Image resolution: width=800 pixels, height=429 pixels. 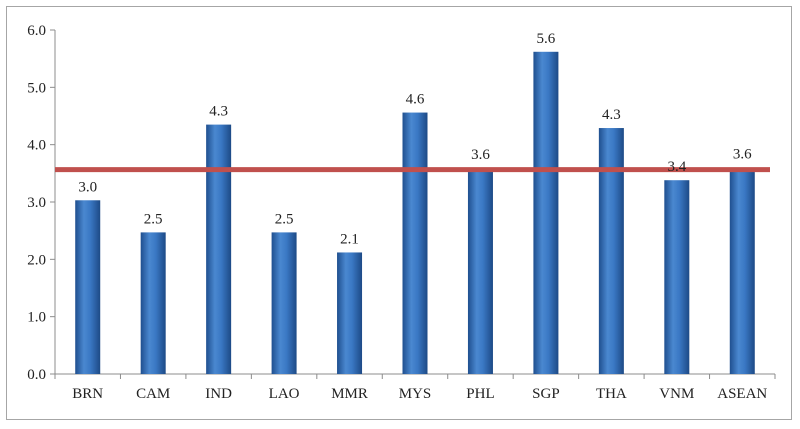 What do you see at coordinates (219, 249) in the screenshot?
I see `bar-ind` at bounding box center [219, 249].